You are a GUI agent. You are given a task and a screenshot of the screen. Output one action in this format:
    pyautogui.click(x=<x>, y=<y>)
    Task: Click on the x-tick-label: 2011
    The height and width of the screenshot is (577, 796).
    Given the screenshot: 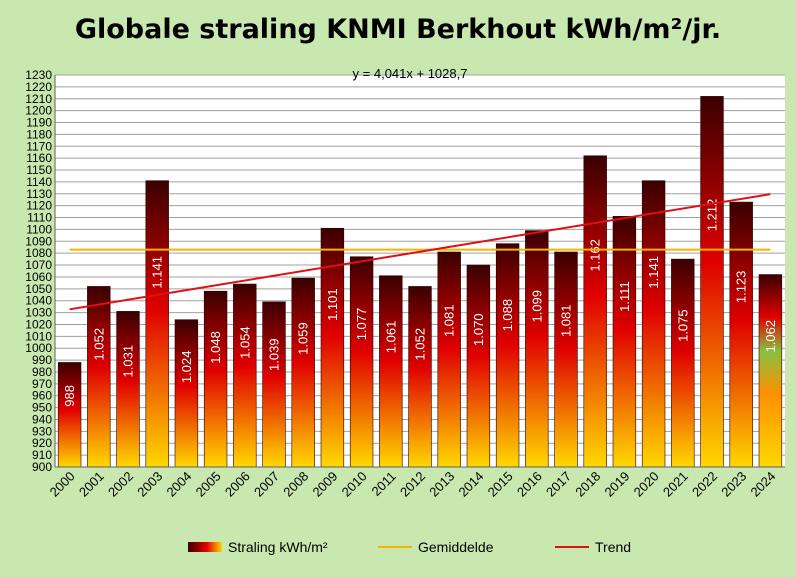 What is the action you would take?
    pyautogui.click(x=384, y=484)
    